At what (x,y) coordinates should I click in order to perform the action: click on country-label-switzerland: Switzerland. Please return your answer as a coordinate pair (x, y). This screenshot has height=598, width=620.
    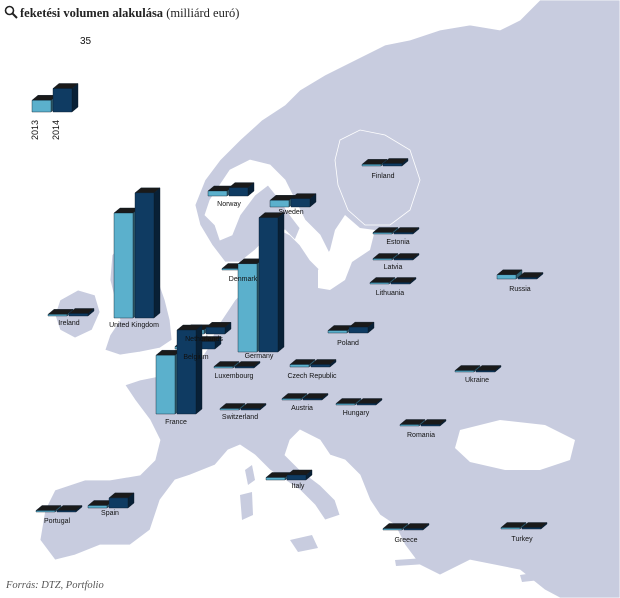
    Looking at the image, I should click on (240, 417).